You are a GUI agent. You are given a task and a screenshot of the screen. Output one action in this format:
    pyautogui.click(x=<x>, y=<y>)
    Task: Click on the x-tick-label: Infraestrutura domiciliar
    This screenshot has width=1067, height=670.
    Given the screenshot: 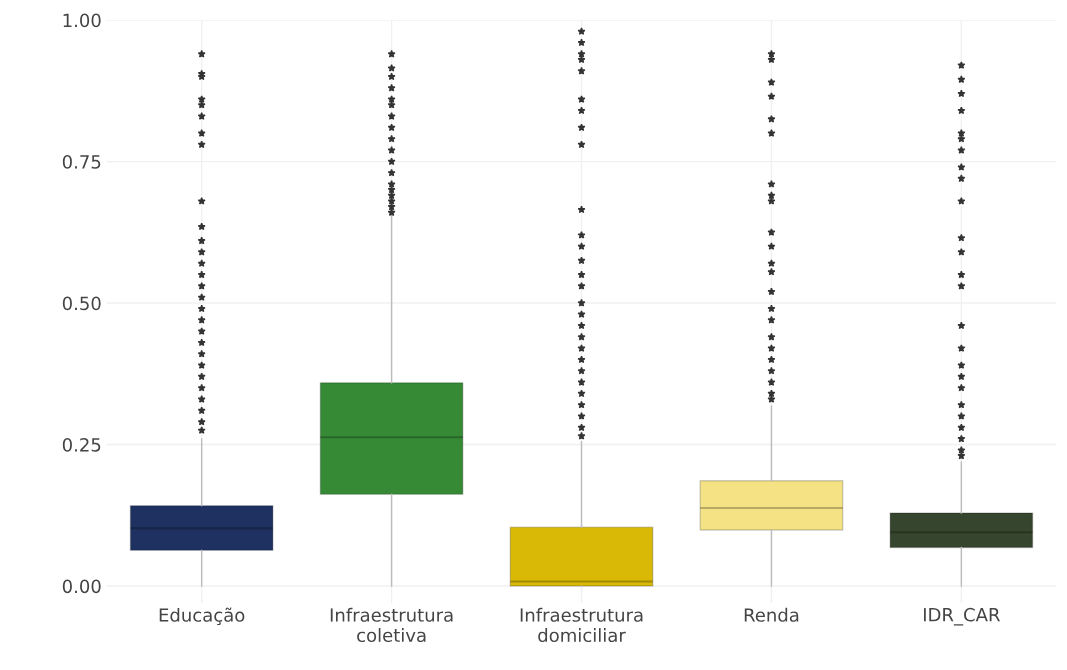 What is the action you would take?
    pyautogui.click(x=581, y=625)
    